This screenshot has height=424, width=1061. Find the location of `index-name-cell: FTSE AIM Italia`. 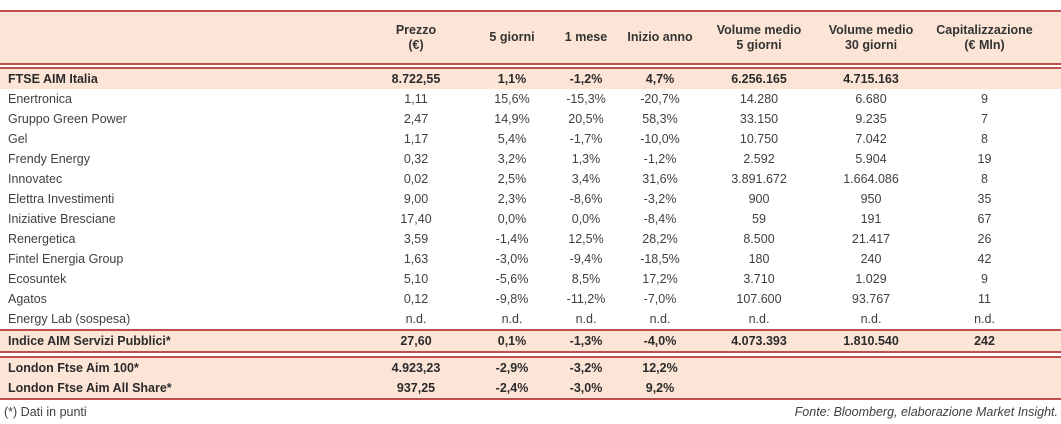

index-name-cell: FTSE AIM Italia is located at coordinates (53, 79).